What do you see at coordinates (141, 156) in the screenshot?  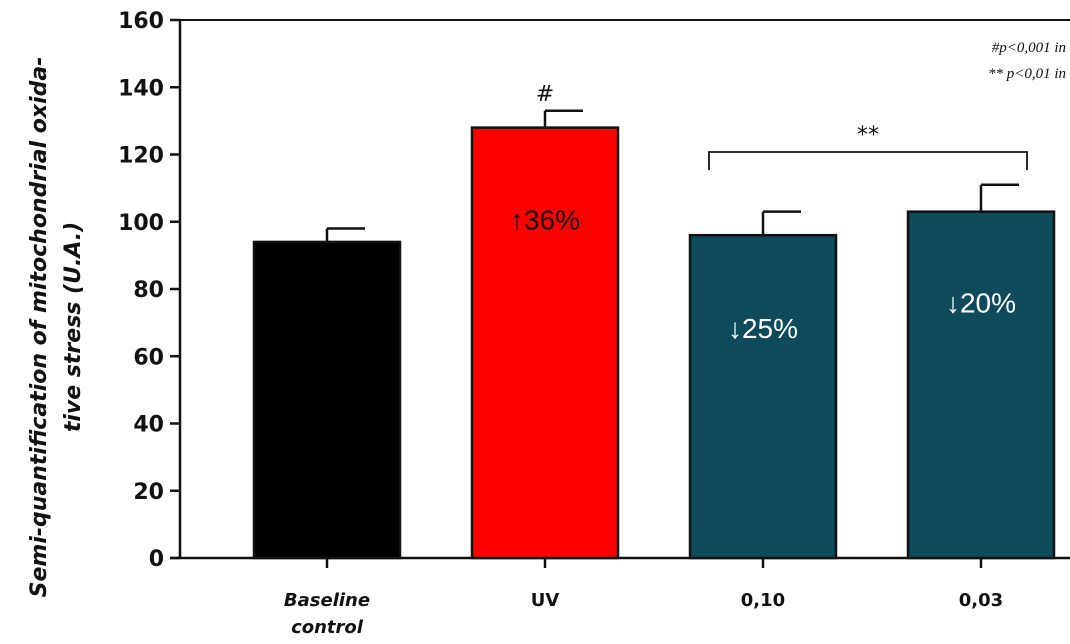 I see `y-tick-label: 120` at bounding box center [141, 156].